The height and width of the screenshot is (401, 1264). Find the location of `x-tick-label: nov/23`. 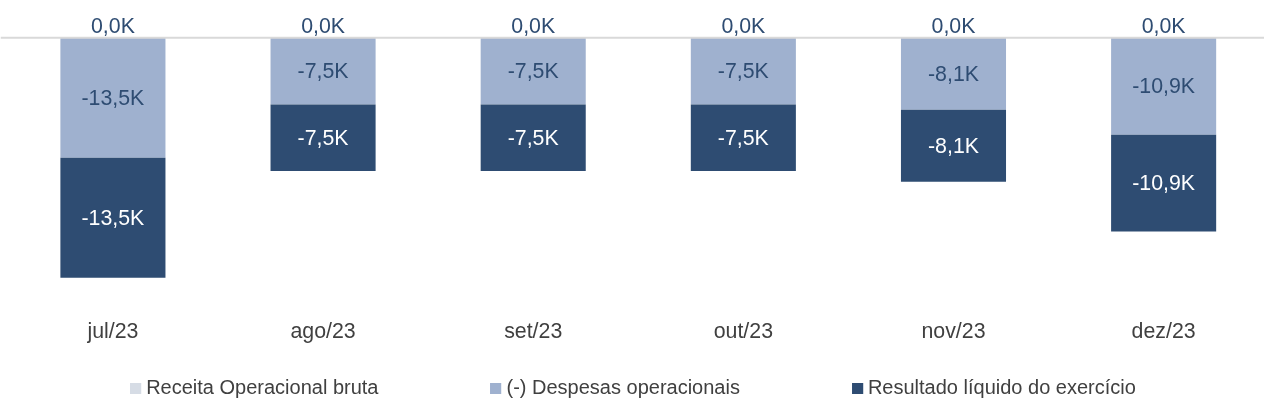

x-tick-label: nov/23 is located at coordinates (953, 330).